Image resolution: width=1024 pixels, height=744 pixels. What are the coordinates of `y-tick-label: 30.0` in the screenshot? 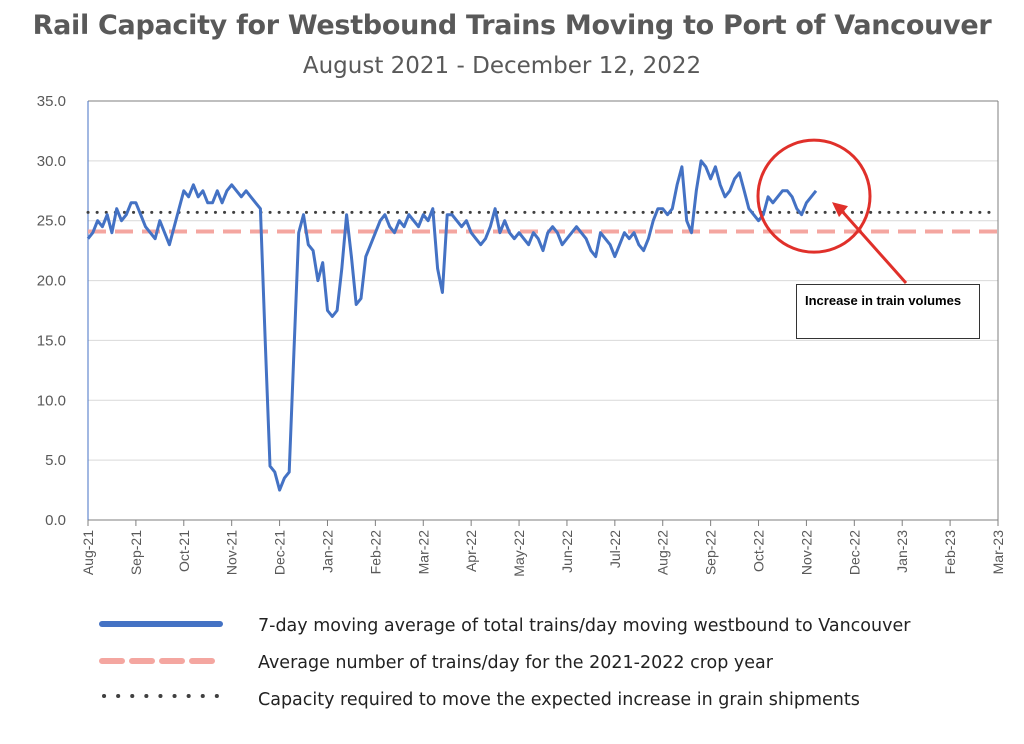 It's located at (51, 161).